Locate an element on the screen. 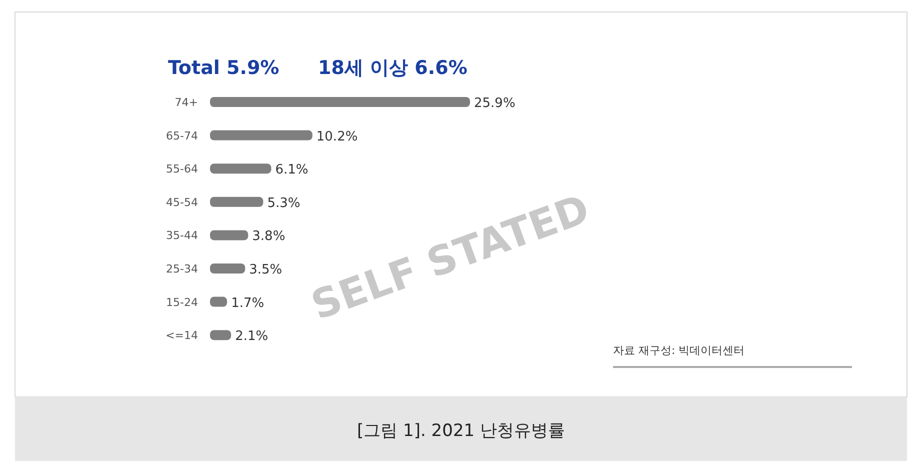 This screenshot has height=473, width=922. data-label: 3.5% is located at coordinates (265, 270).